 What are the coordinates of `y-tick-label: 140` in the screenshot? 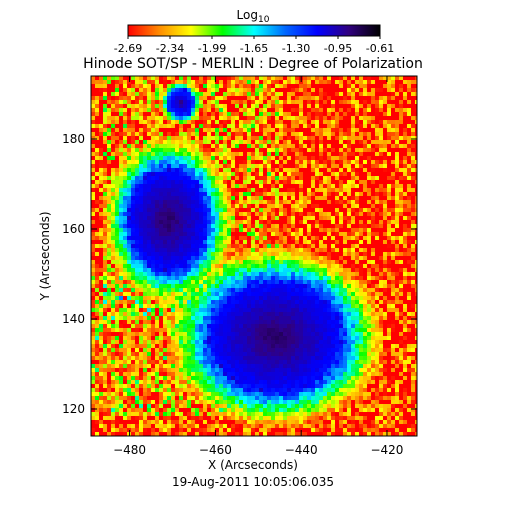 It's located at (73, 319).